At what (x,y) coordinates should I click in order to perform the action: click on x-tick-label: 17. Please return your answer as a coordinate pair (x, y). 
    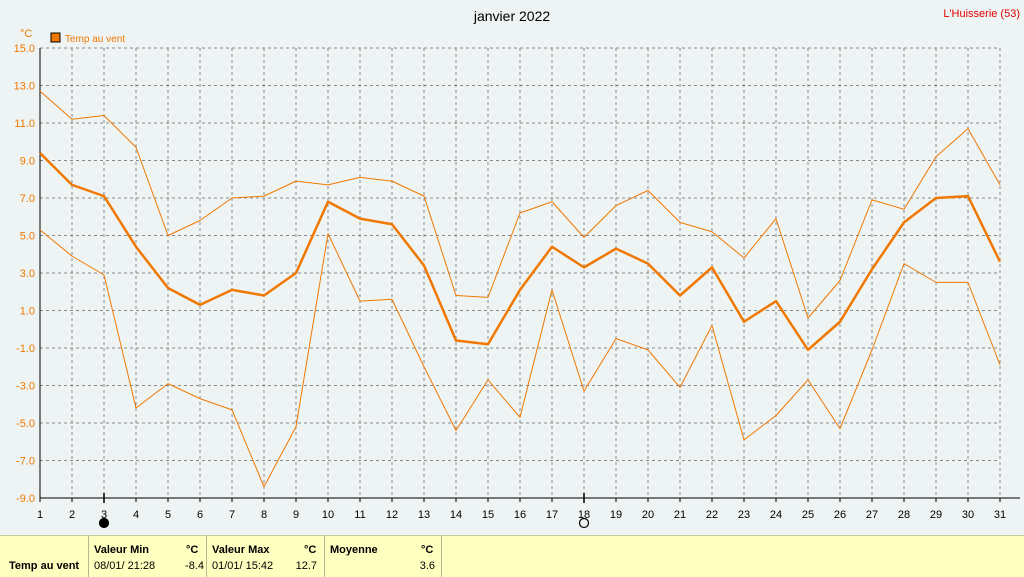
    Looking at the image, I should click on (552, 515).